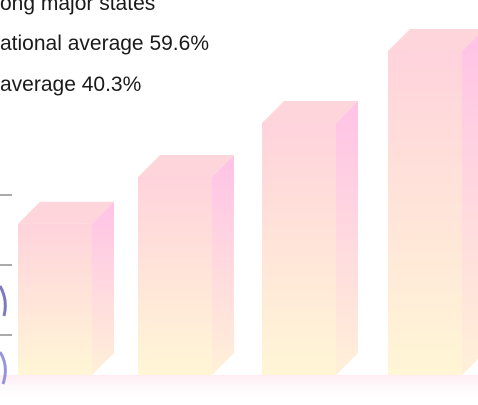 The image size is (478, 405). What do you see at coordinates (78, 7) in the screenshot?
I see `caption-line-1: ong major states` at bounding box center [78, 7].